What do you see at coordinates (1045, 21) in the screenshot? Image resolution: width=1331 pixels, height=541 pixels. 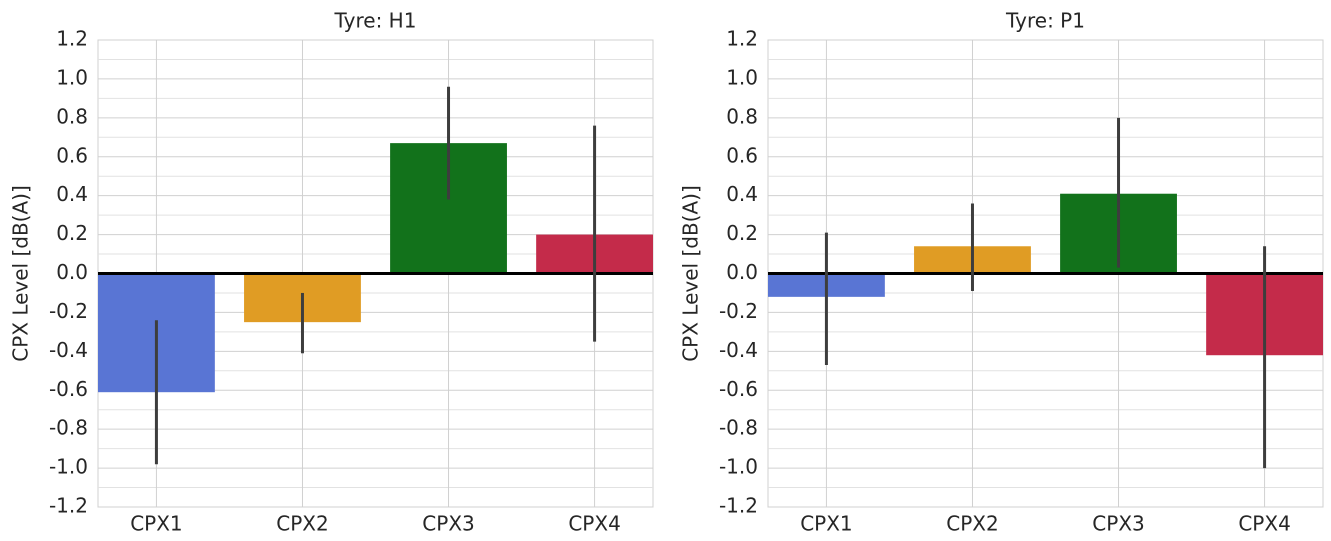 I see `chart-title: Tyre: P1` at bounding box center [1045, 21].